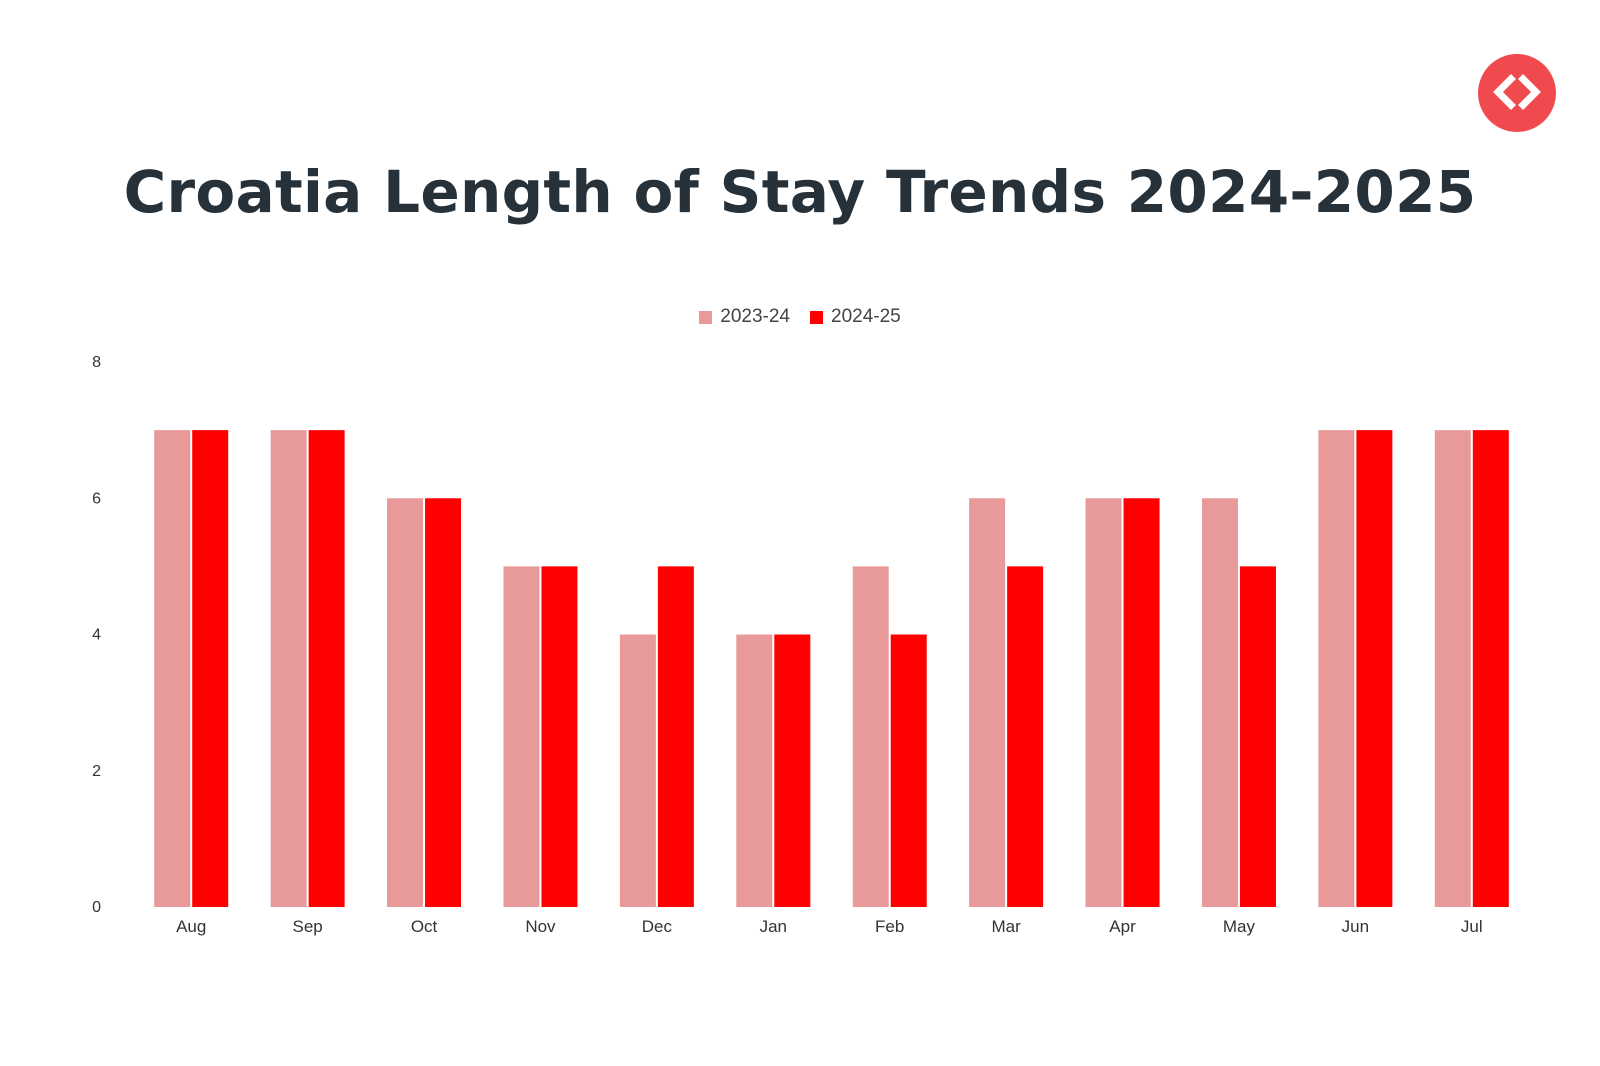 This screenshot has width=1600, height=1066. What do you see at coordinates (1355, 926) in the screenshot?
I see `x-tick-label: Jun` at bounding box center [1355, 926].